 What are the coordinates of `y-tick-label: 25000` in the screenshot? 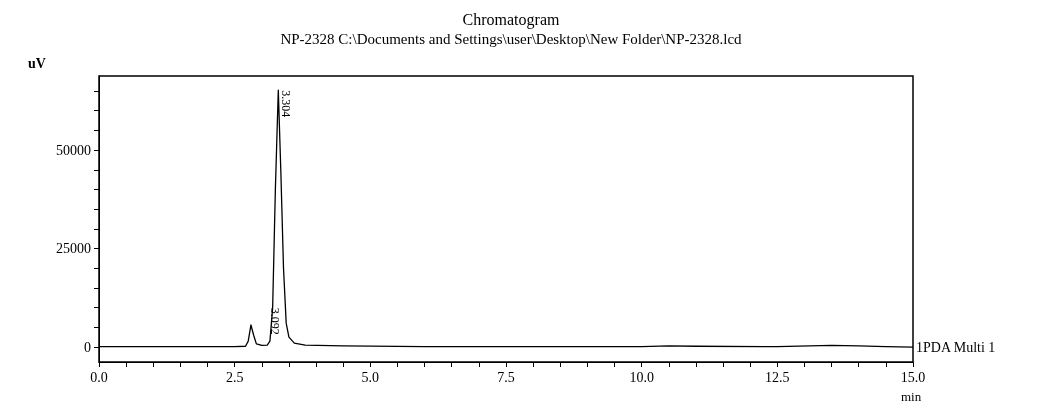 It's located at (73, 249).